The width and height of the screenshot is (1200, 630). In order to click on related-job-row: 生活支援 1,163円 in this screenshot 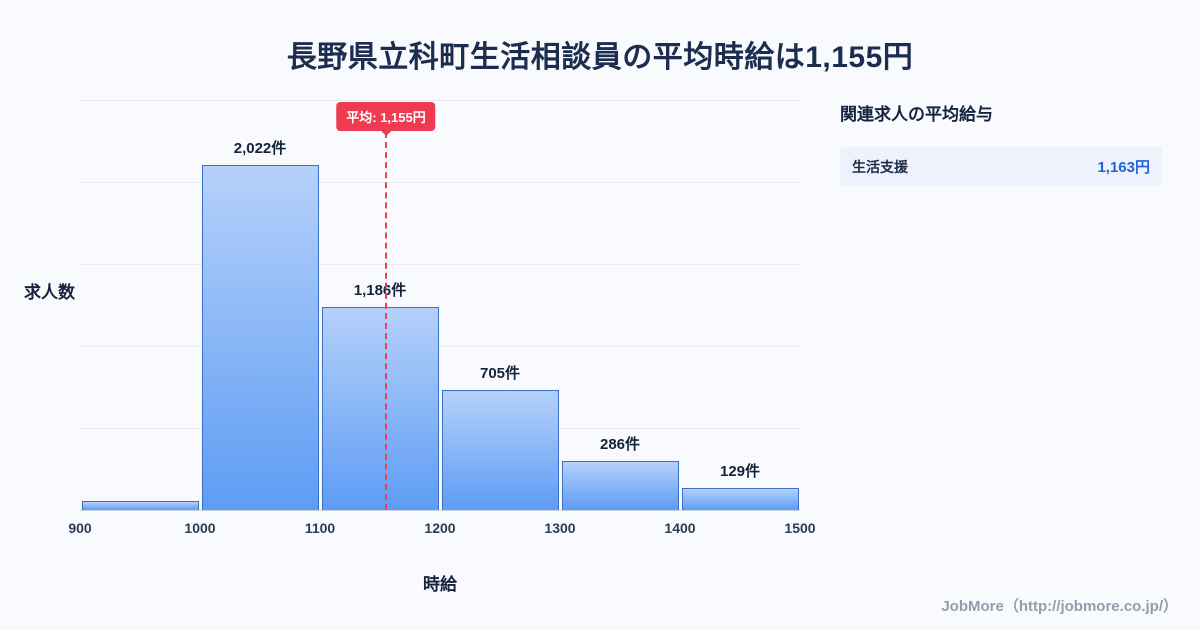, I will do `click(1001, 166)`.